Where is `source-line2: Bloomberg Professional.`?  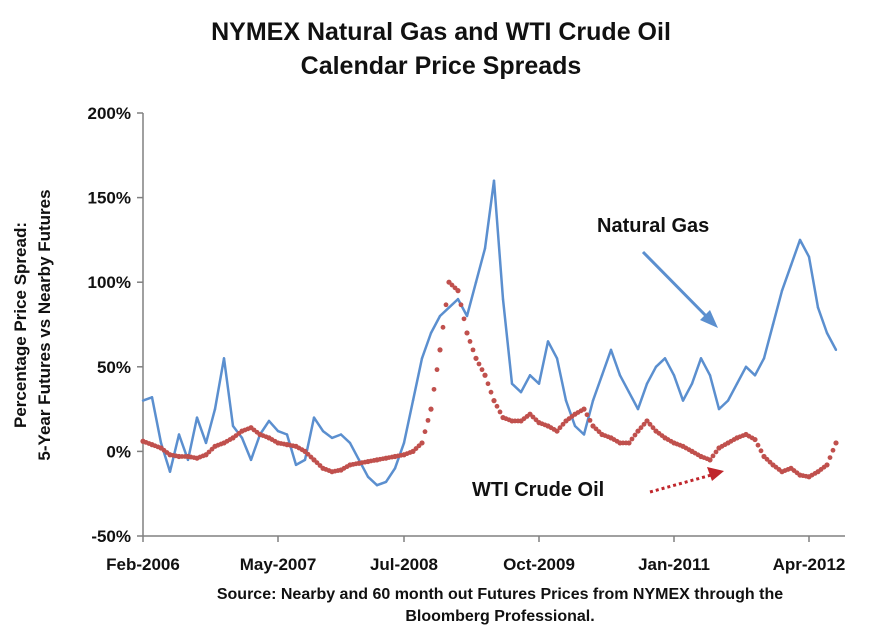
source-line2: Bloomberg Professional. is located at coordinates (500, 616).